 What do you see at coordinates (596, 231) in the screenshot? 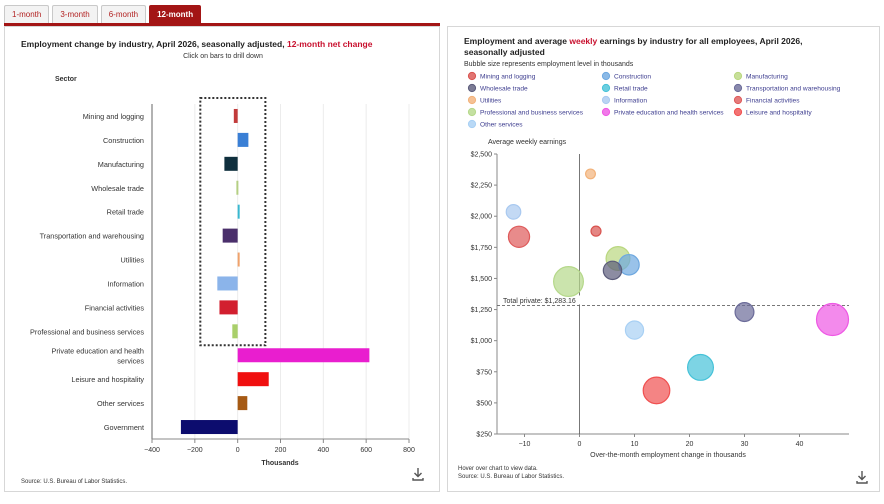
I see `bubble-mining-and-logging` at bounding box center [596, 231].